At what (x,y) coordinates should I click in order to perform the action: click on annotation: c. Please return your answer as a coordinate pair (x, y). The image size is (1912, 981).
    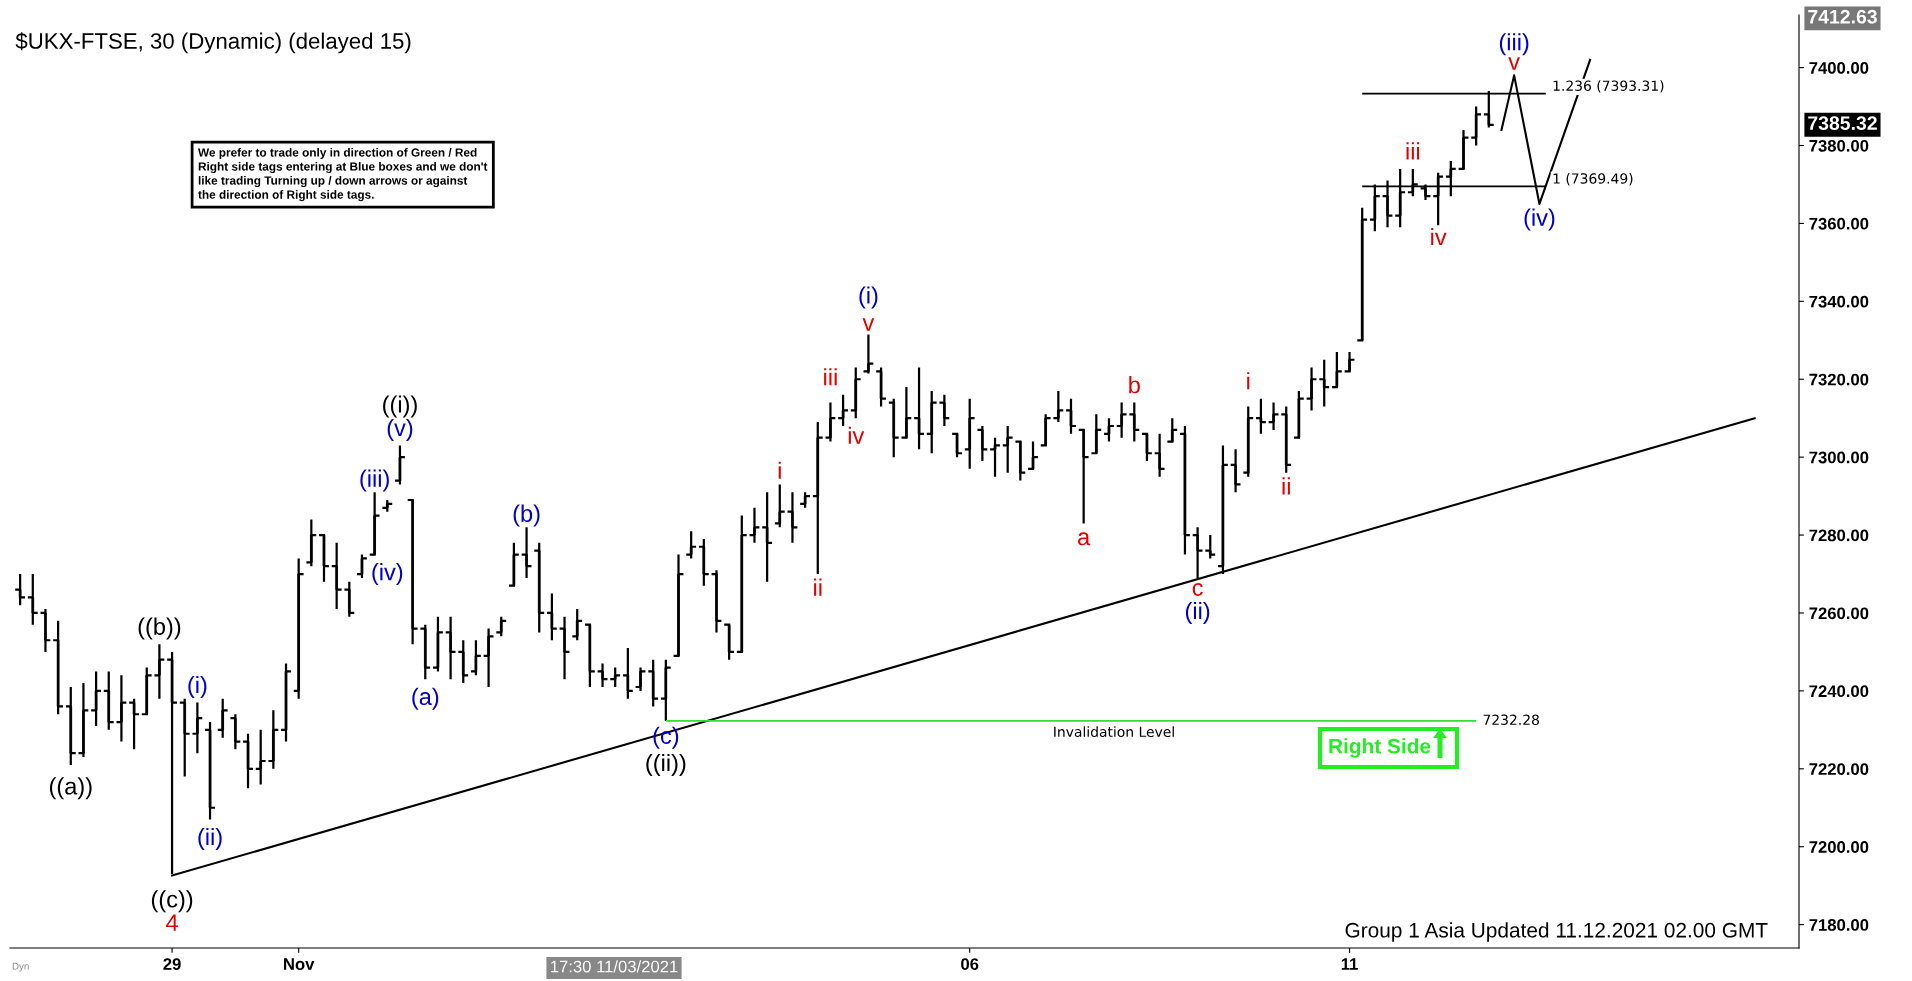
    Looking at the image, I should click on (1197, 589).